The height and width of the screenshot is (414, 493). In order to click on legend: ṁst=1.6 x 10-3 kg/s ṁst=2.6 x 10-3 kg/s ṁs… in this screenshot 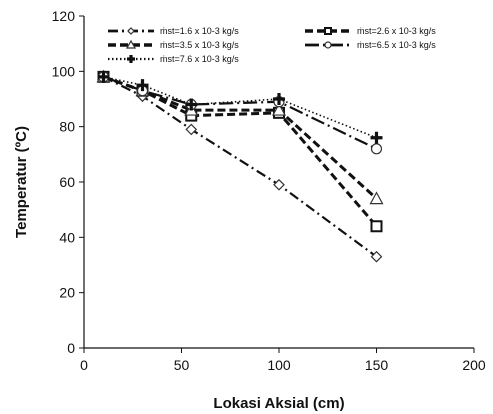, I will do `click(272, 45)`.